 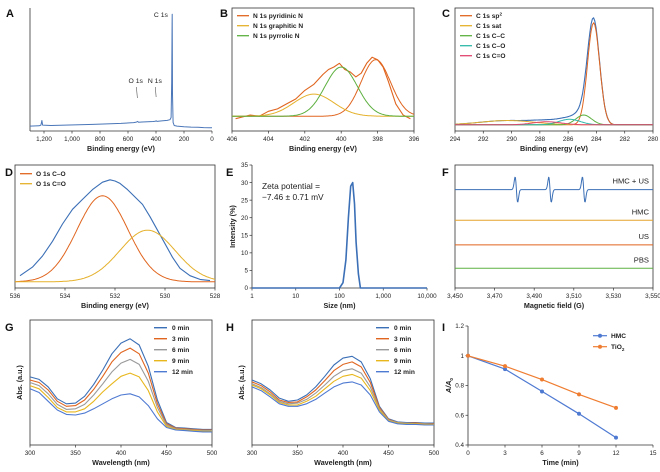 I want to click on panel-label-c: C, so click(x=446, y=14).